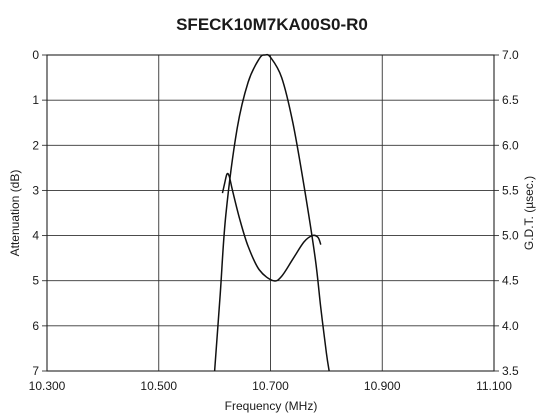  What do you see at coordinates (47, 386) in the screenshot?
I see `x-tick-label: 10.300` at bounding box center [47, 386].